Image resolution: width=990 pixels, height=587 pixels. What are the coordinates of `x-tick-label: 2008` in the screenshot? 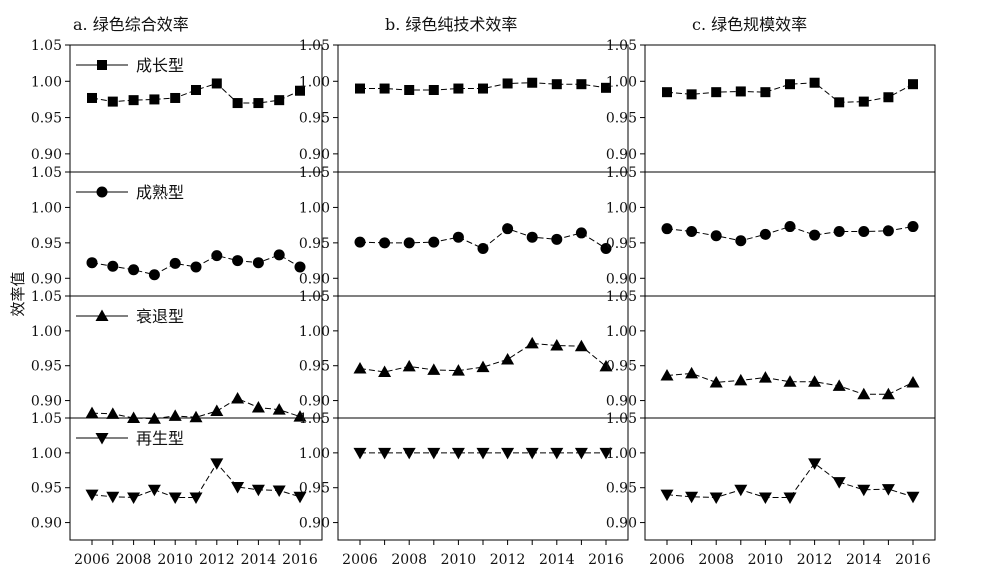 It's located at (409, 560).